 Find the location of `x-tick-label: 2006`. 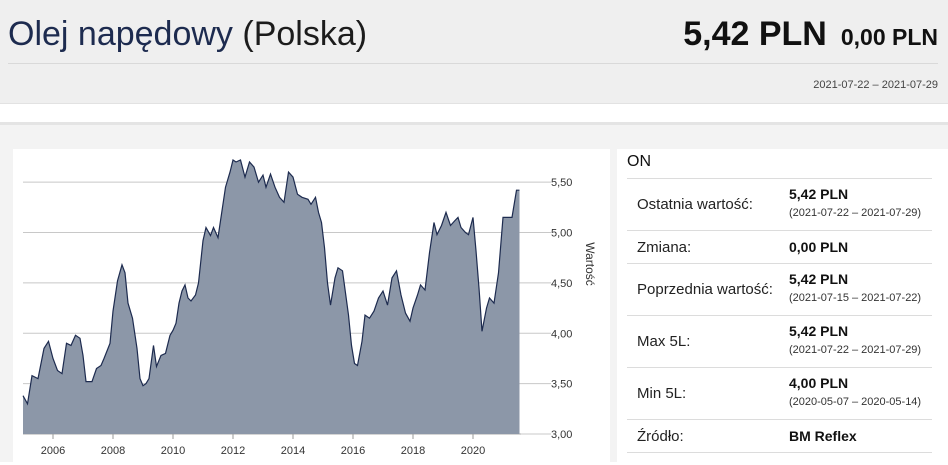

x-tick-label: 2006 is located at coordinates (53, 451).